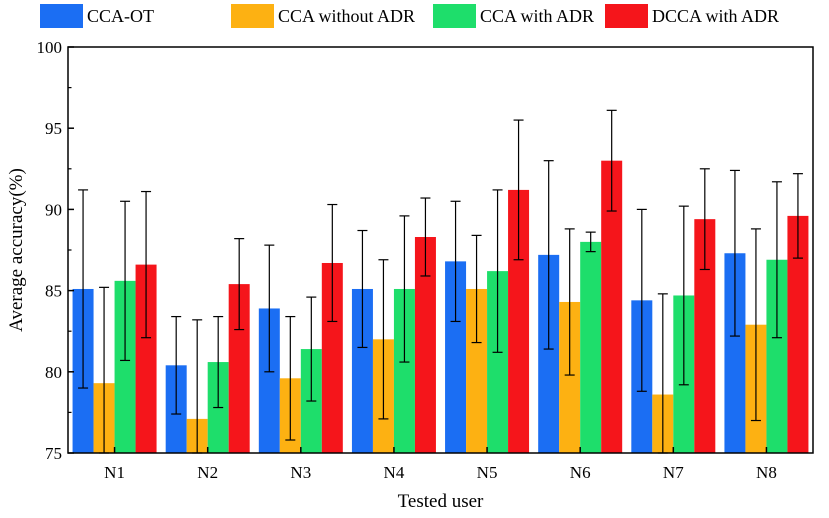  What do you see at coordinates (441, 501) in the screenshot?
I see `x-axis-title: Tested user` at bounding box center [441, 501].